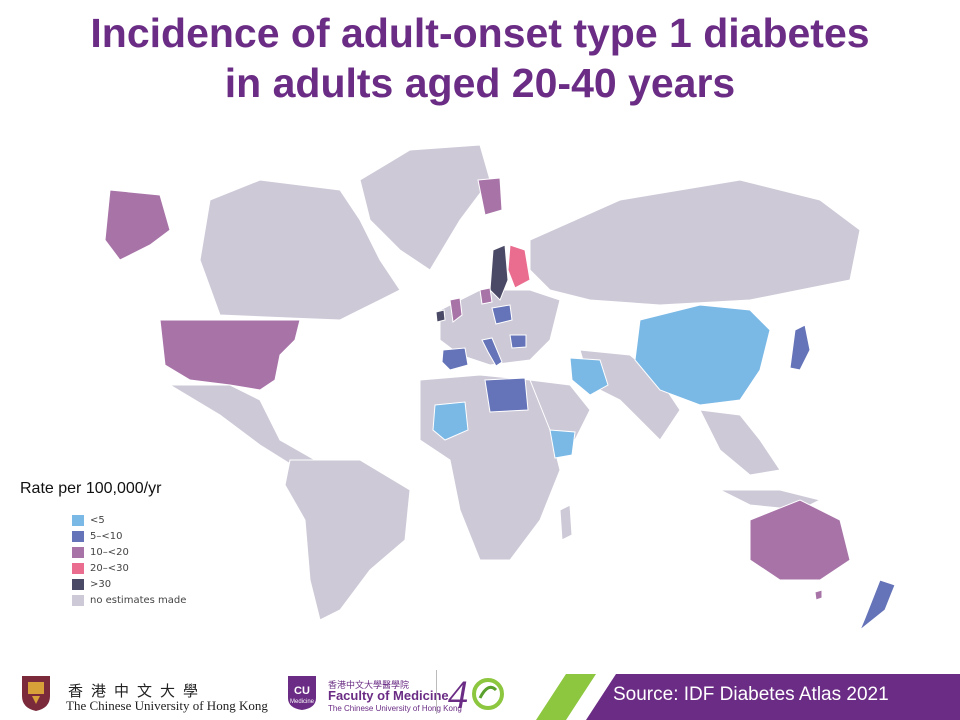 This screenshot has width=960, height=720. What do you see at coordinates (562, 444) in the screenshot?
I see `ethiopia` at bounding box center [562, 444].